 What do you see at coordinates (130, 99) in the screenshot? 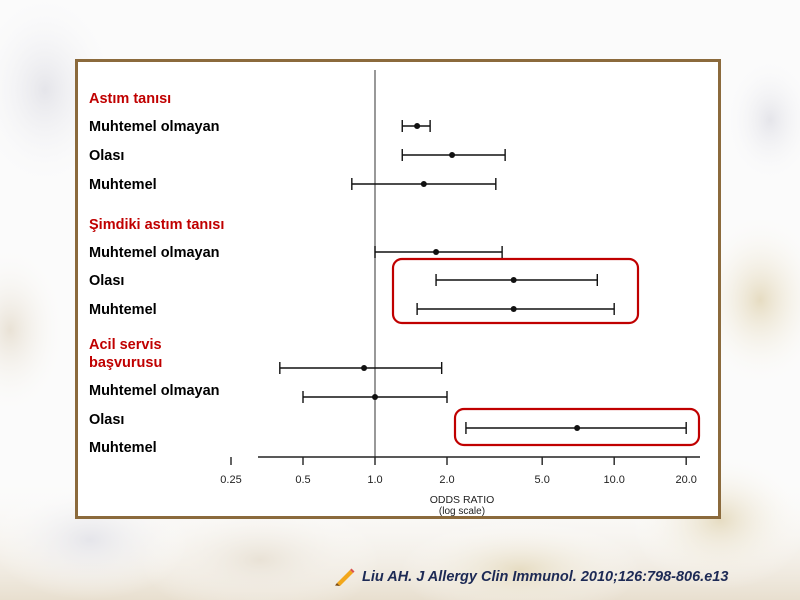
I see `group-heading: Astım tanısı` at bounding box center [130, 99].